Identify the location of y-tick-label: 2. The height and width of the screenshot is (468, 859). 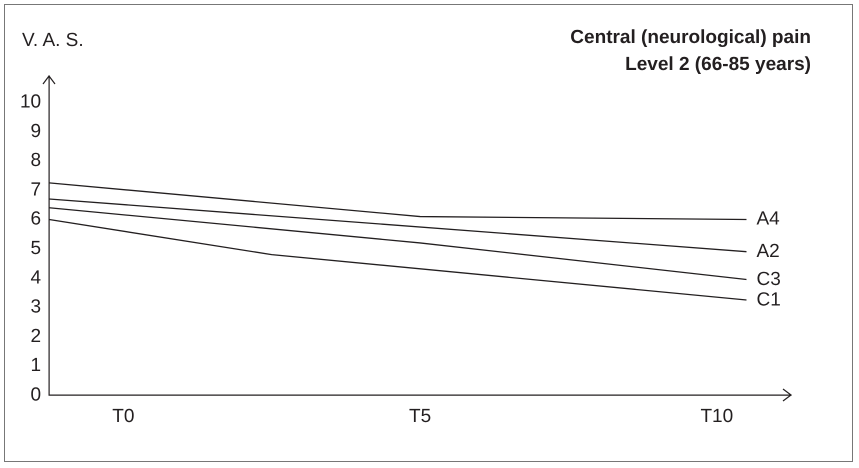
(36, 336).